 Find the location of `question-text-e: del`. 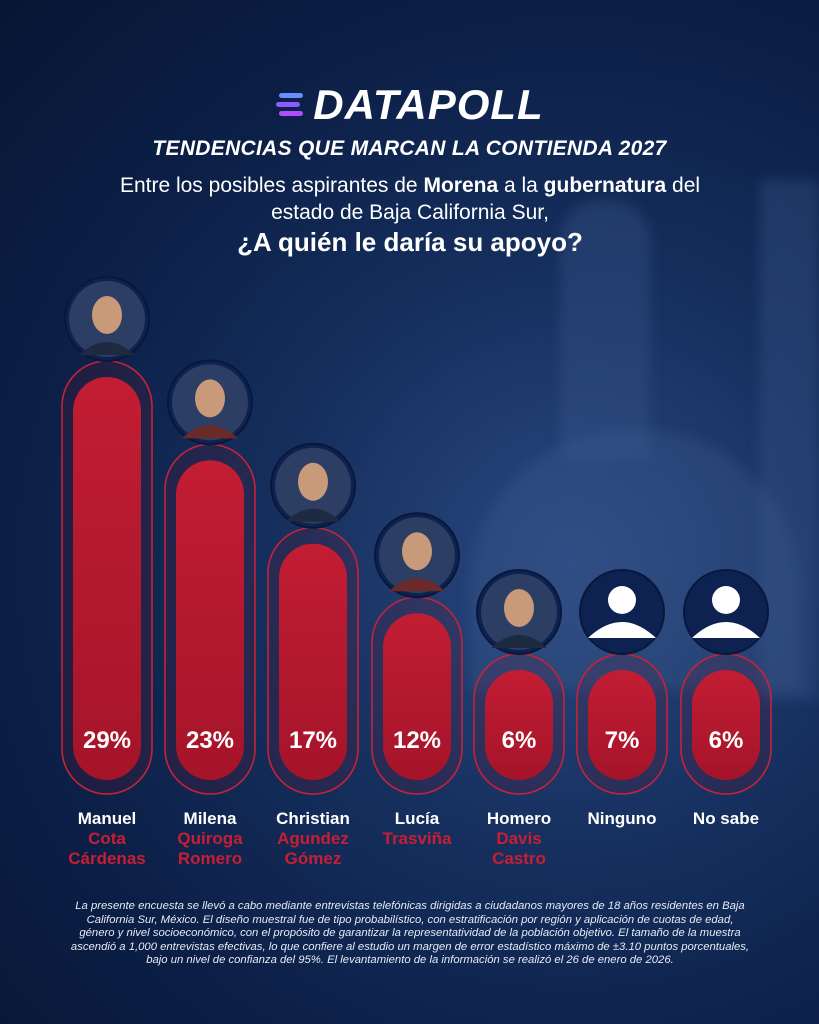

question-text-e: del is located at coordinates (683, 185).